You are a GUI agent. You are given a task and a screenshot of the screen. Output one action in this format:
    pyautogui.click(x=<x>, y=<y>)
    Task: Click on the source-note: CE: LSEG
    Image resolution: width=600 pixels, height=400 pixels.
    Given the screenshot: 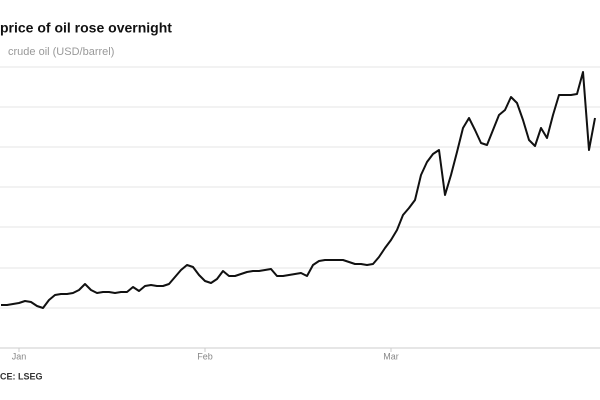 What is the action you would take?
    pyautogui.click(x=21, y=376)
    